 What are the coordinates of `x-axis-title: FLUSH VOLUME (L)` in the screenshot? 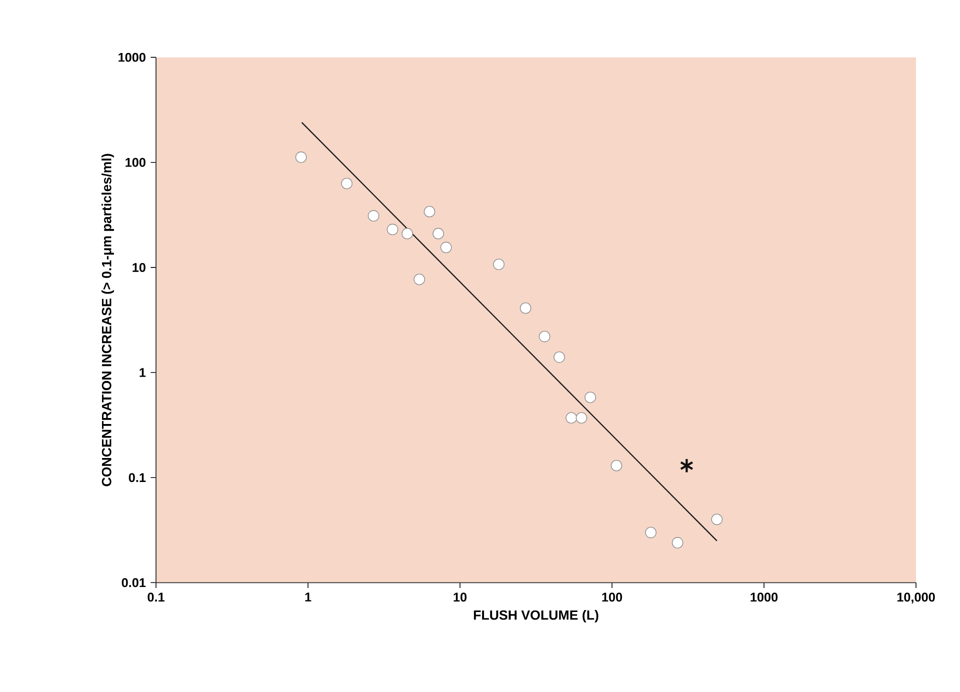 It's located at (536, 616).